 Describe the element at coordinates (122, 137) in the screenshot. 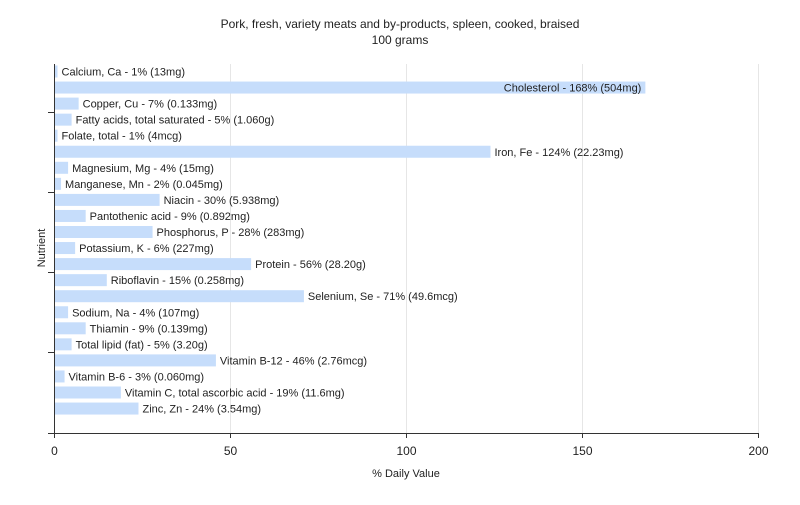

I see `bar-label: Folate, total - 1% (4mcg)` at that location.